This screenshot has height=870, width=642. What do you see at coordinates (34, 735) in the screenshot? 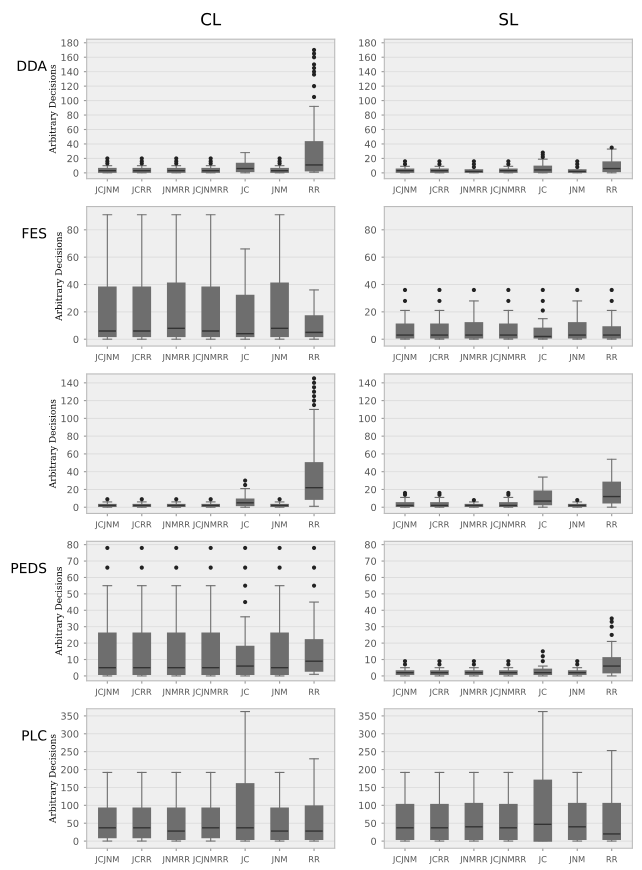
I see `text: PLC` at bounding box center [34, 735].